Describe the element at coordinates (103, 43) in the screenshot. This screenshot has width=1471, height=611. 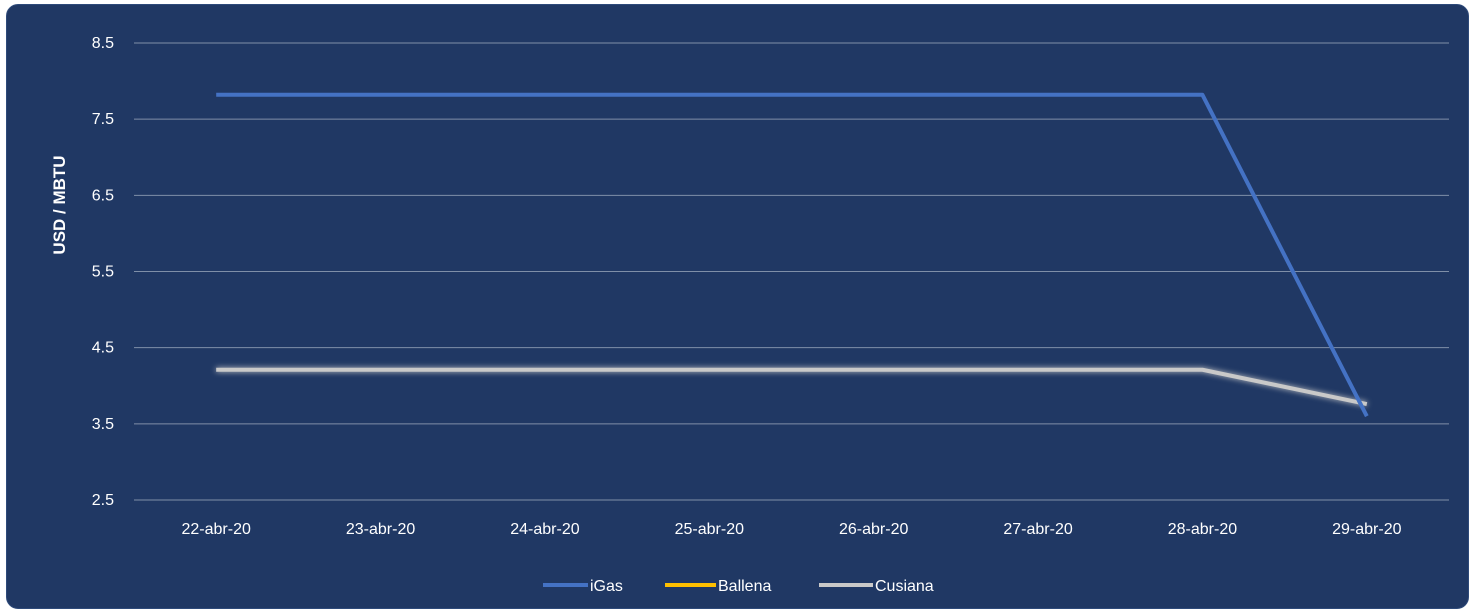
I see `y-tick-label: 8.5` at that location.